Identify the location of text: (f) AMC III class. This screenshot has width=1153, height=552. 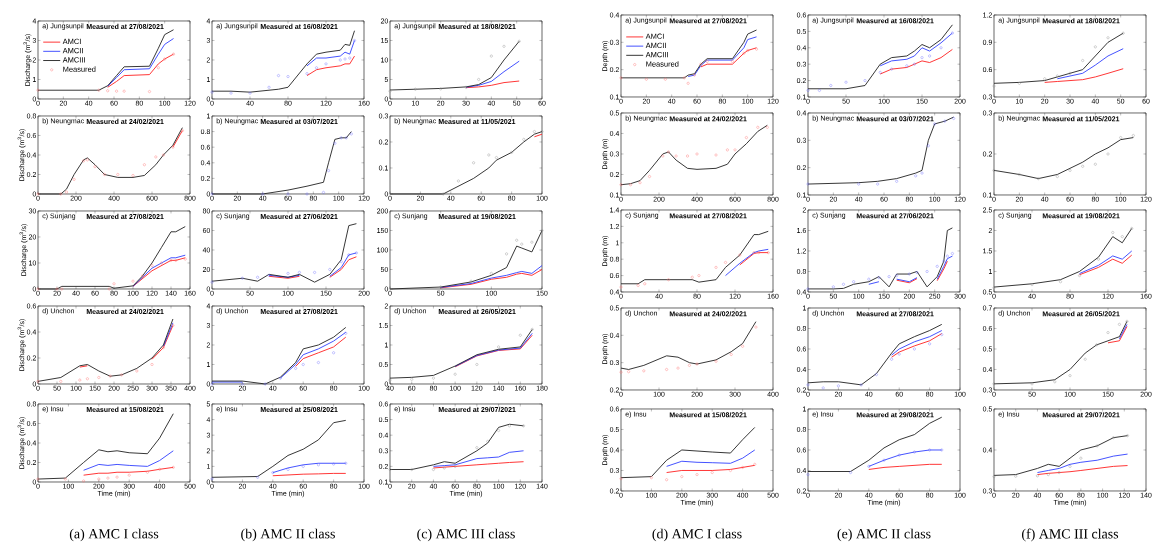
(1070, 535).